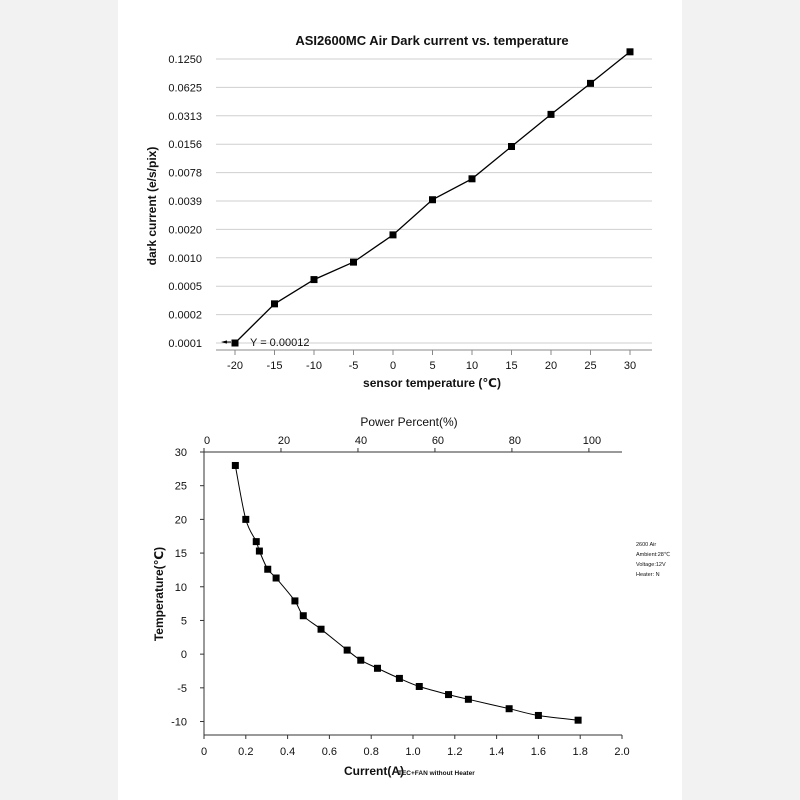  Describe the element at coordinates (185, 202) in the screenshot. I see `chart1-y-tick-label: 0.0039` at that location.